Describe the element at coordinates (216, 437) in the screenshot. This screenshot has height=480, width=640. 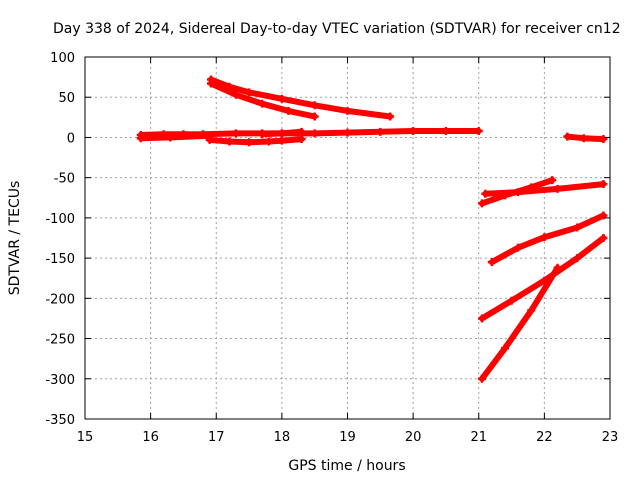
I see `x-tick-label: 17` at that location.